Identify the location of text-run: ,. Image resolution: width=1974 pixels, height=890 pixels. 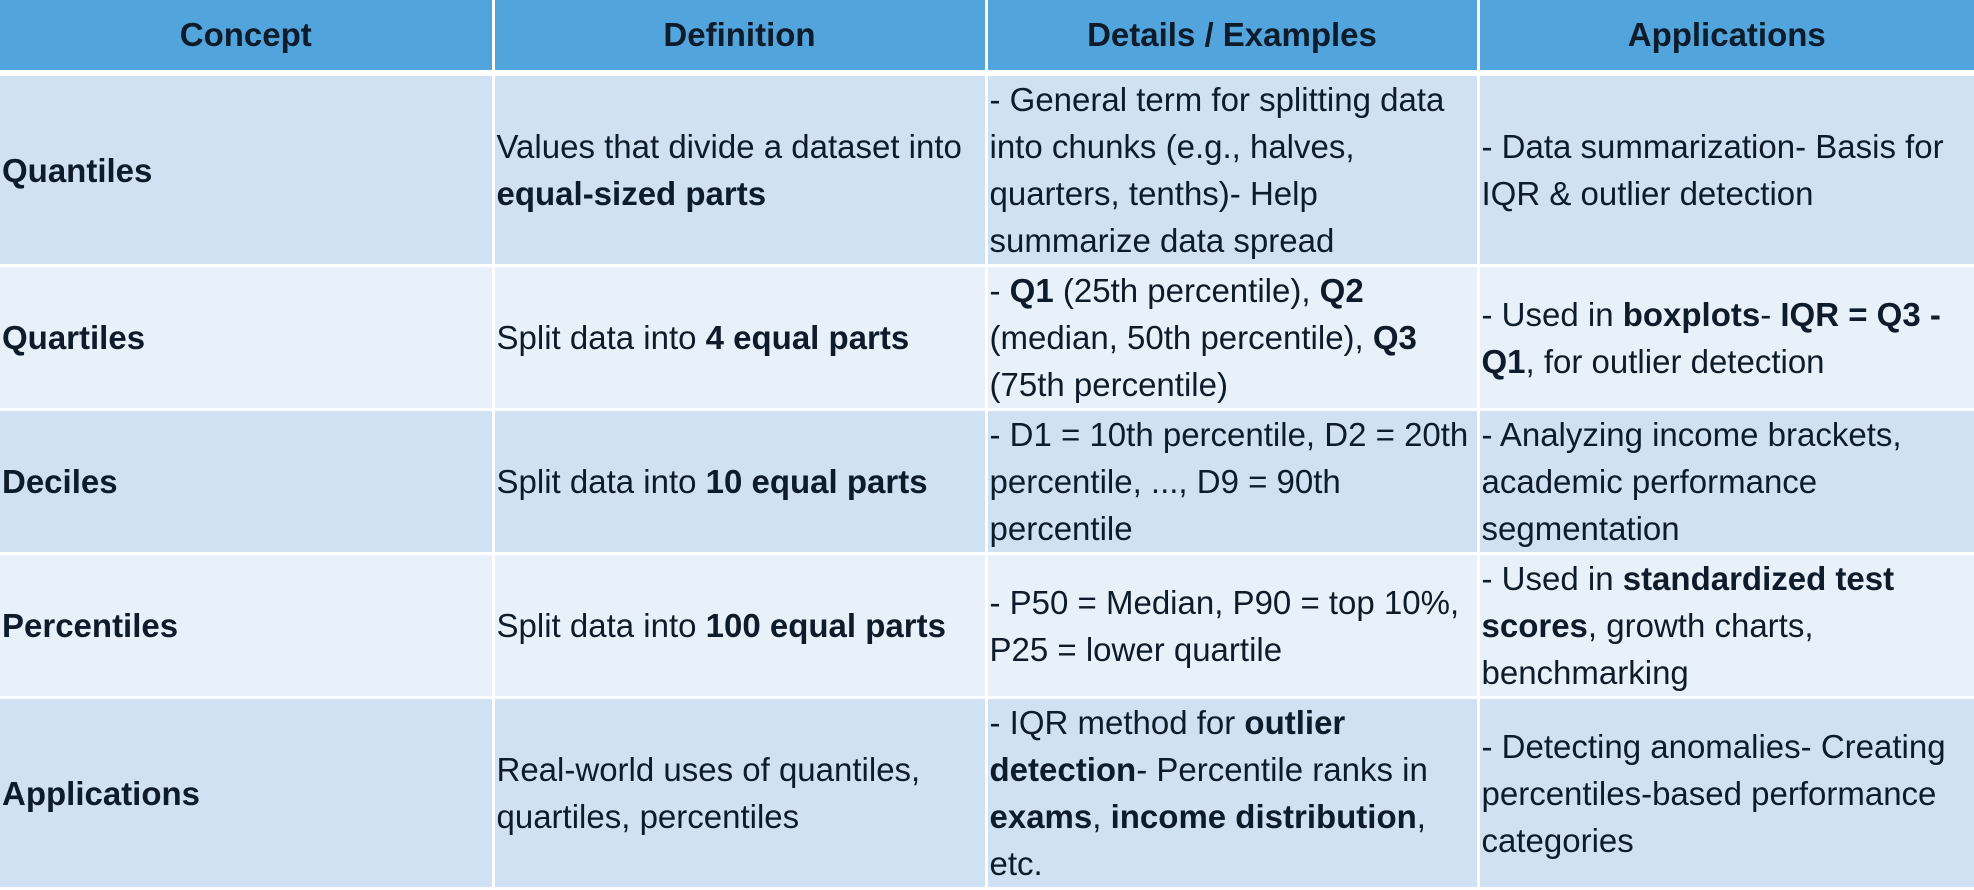
(1101, 816).